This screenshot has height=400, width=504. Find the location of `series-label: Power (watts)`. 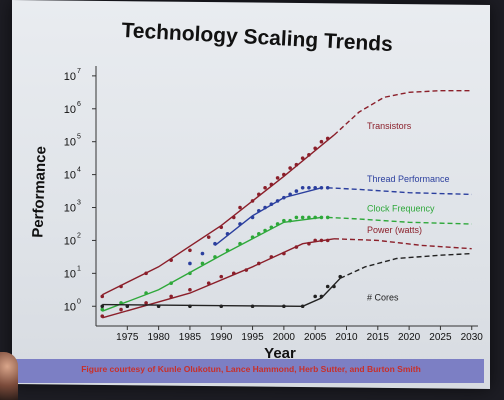

series-label: Power (watts) is located at coordinates (394, 230).